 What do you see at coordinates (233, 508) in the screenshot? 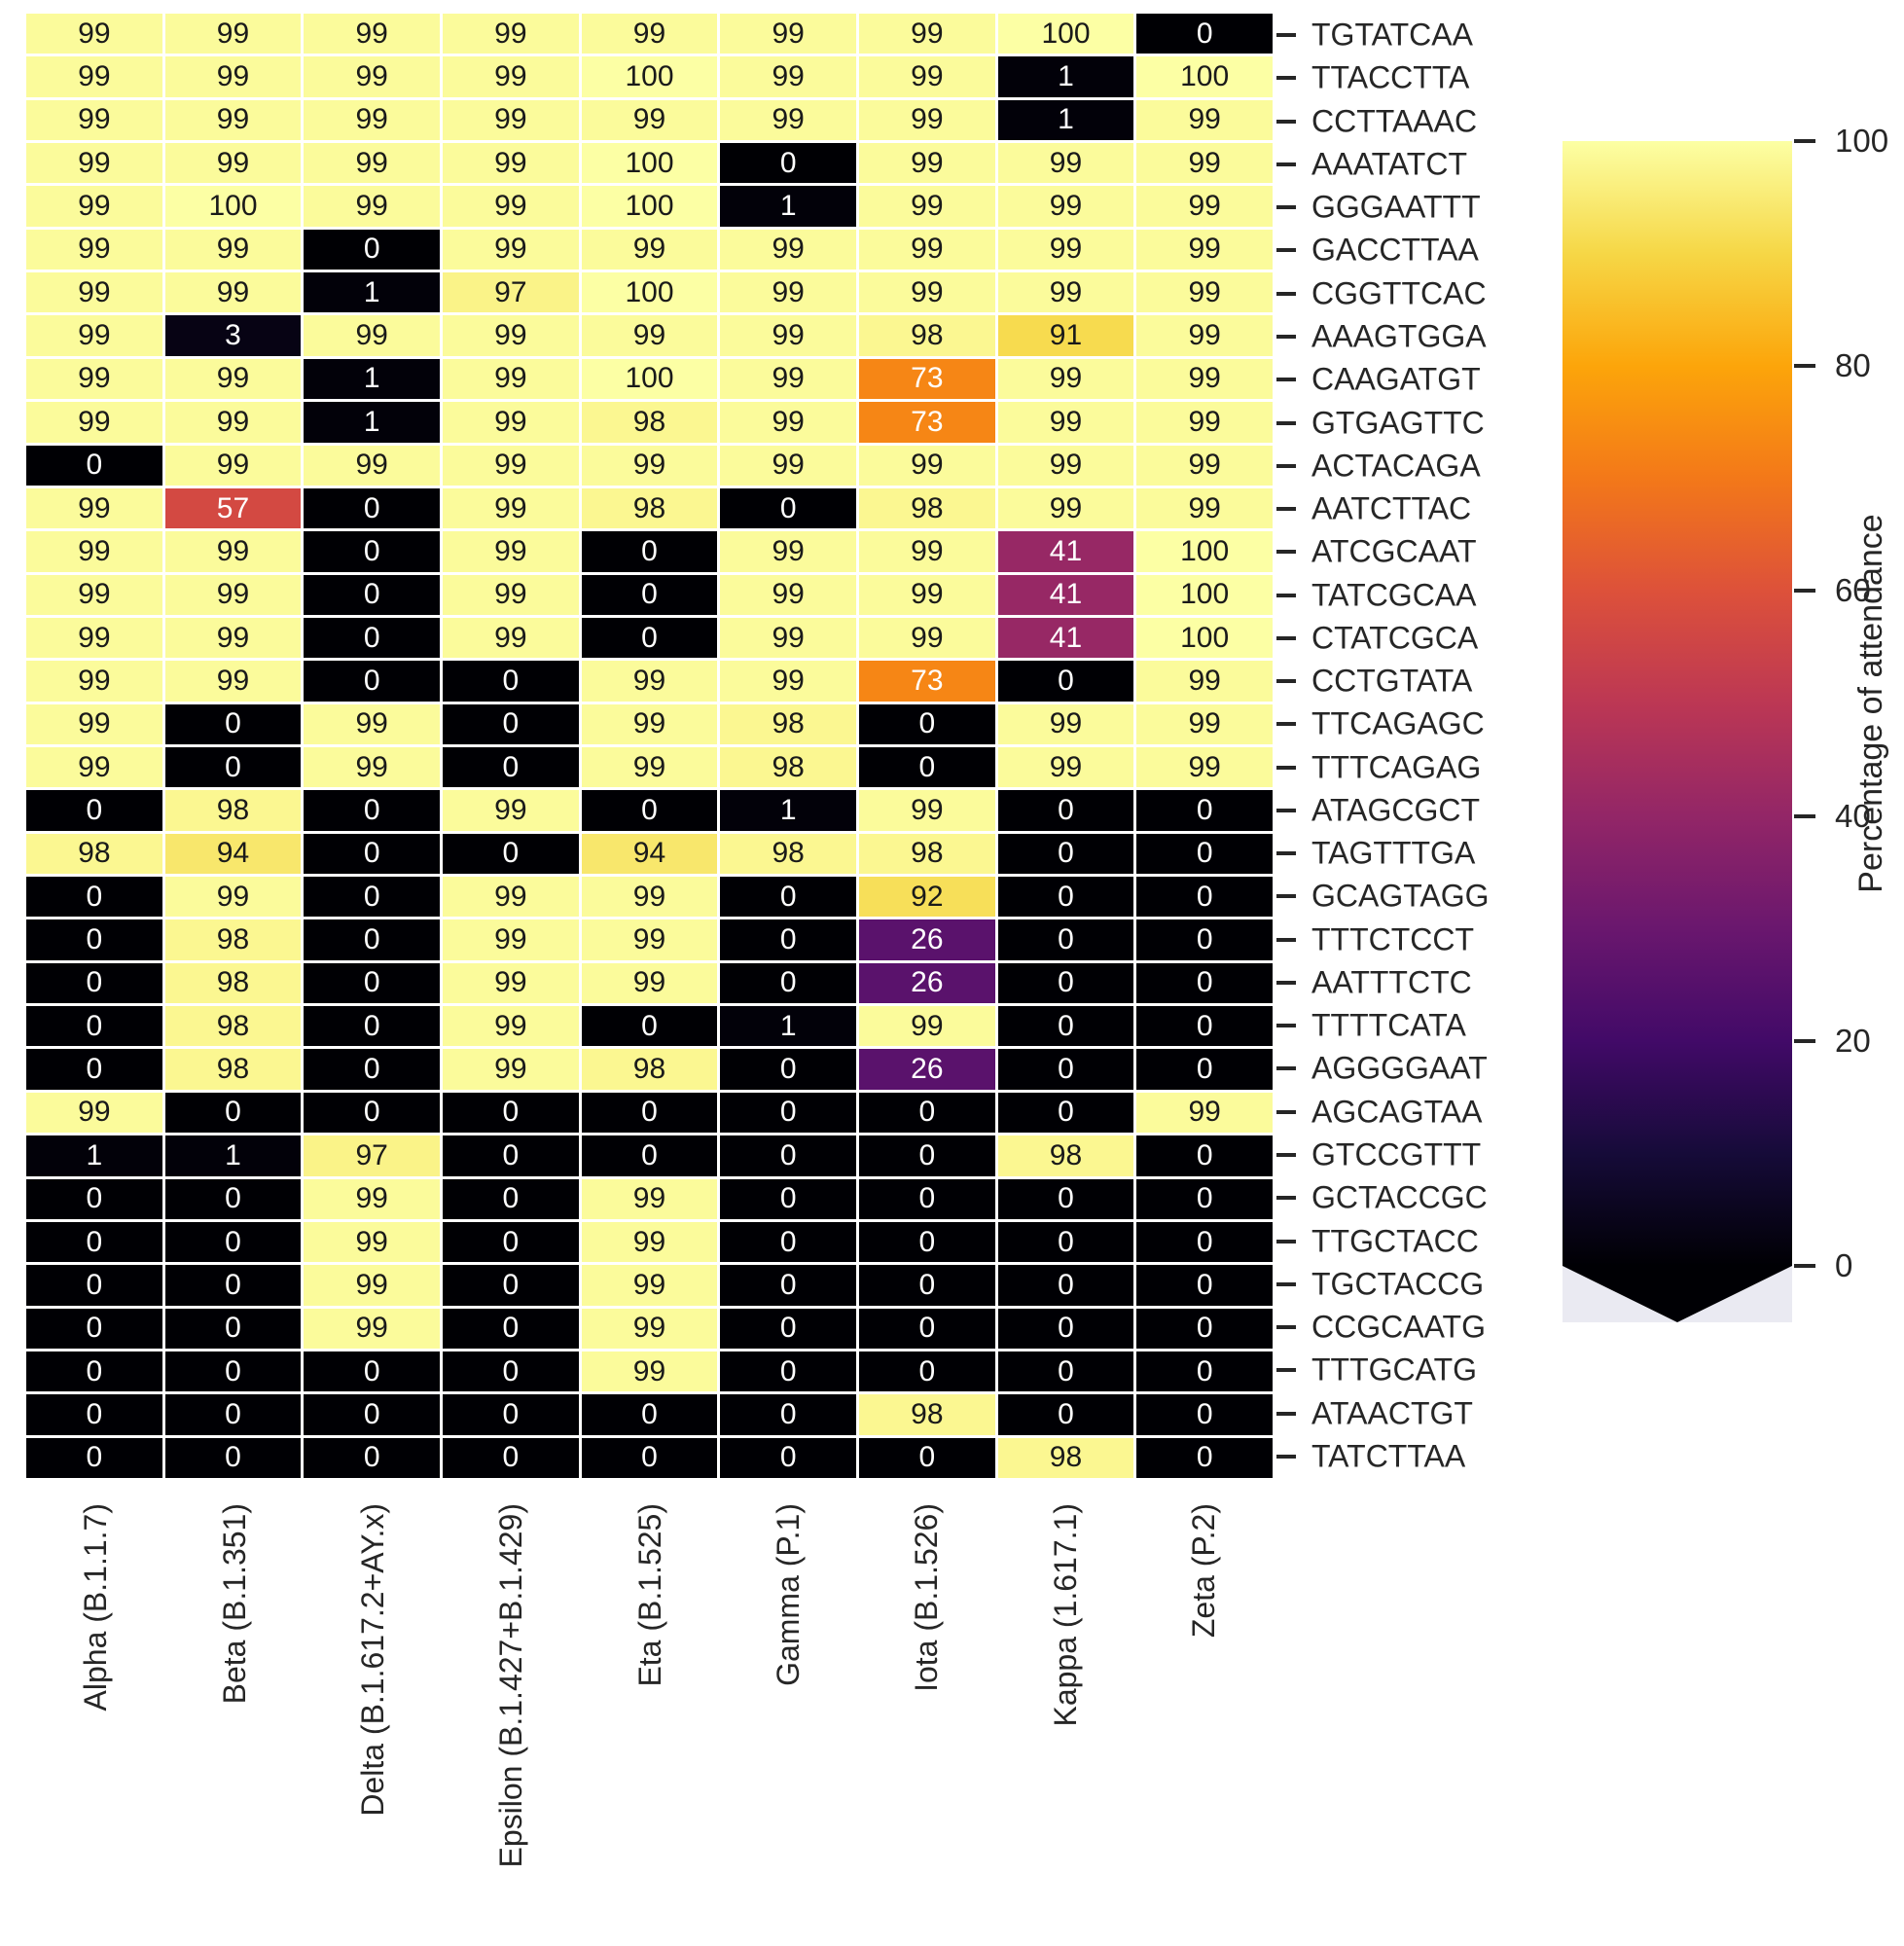
I see `heatmap-cell: 57` at bounding box center [233, 508].